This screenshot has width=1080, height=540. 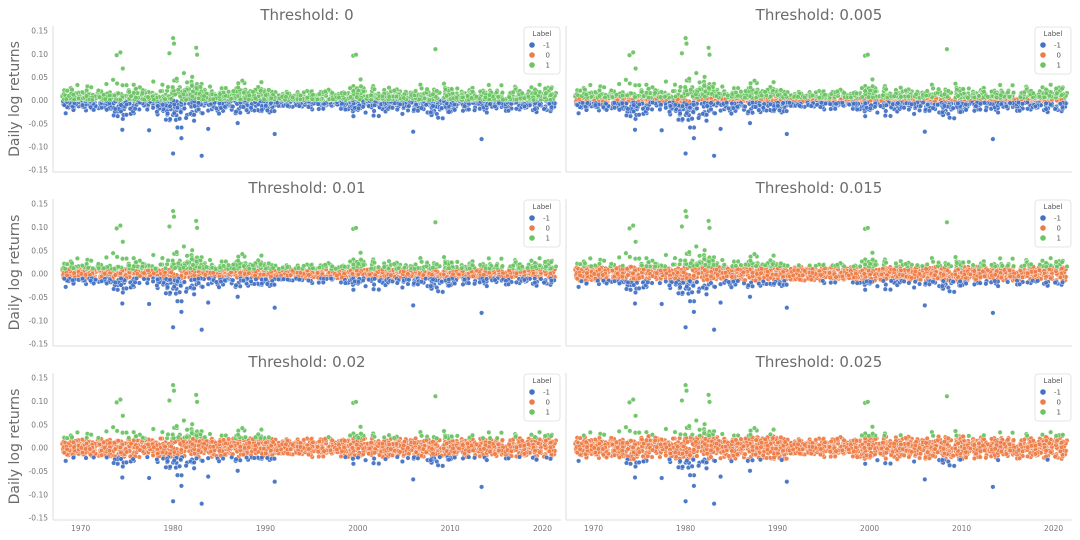 What do you see at coordinates (548, 56) in the screenshot?
I see `legend-label: 0` at bounding box center [548, 56].